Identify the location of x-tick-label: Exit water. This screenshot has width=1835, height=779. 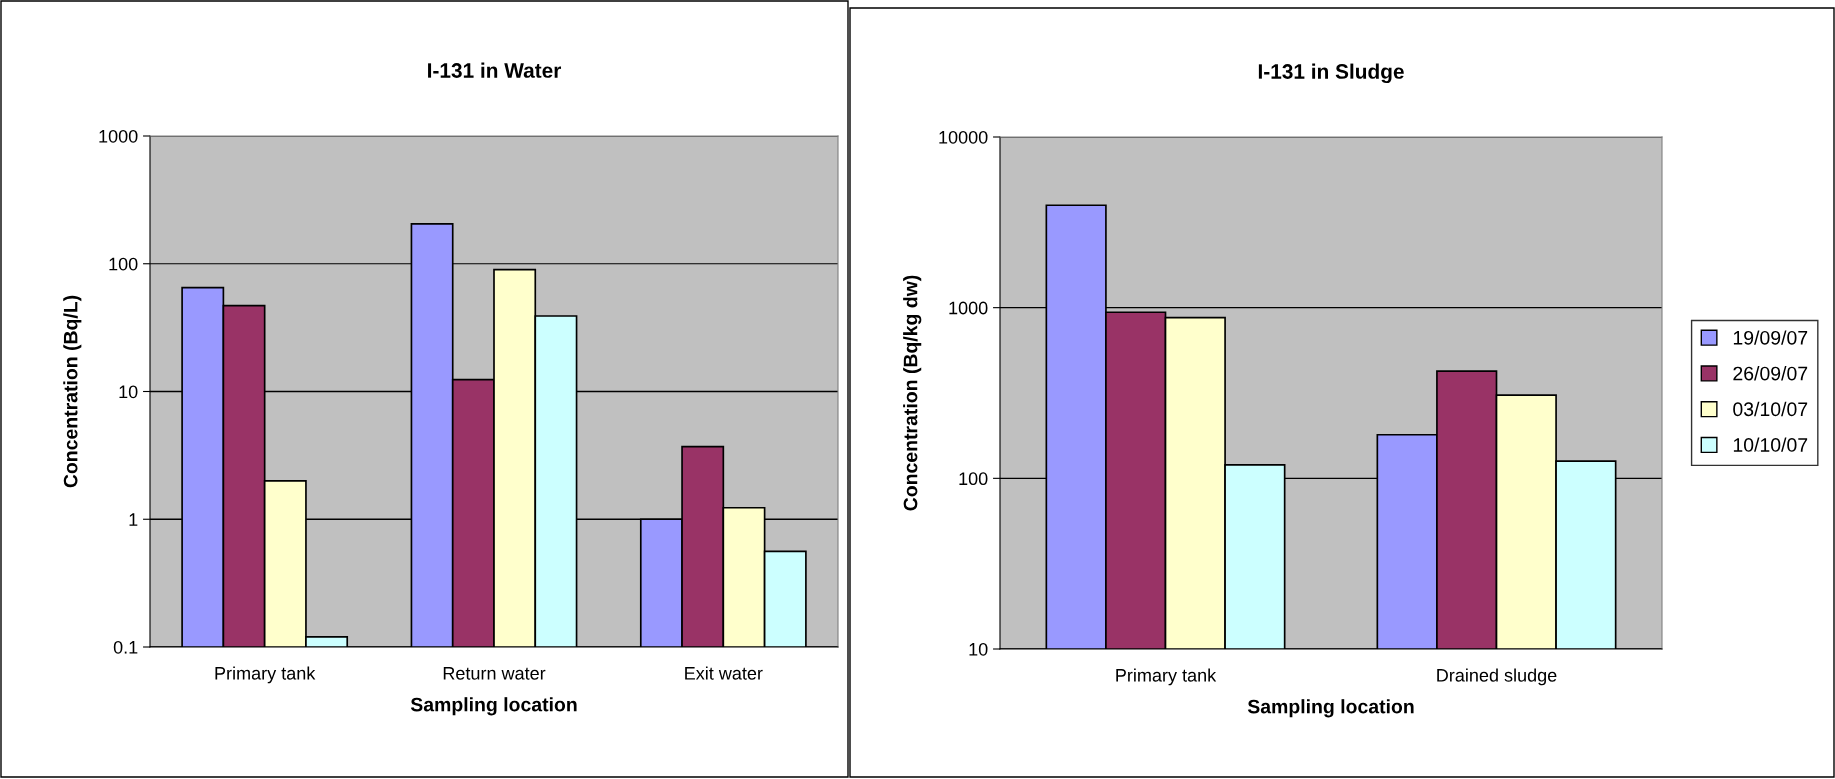
(724, 673).